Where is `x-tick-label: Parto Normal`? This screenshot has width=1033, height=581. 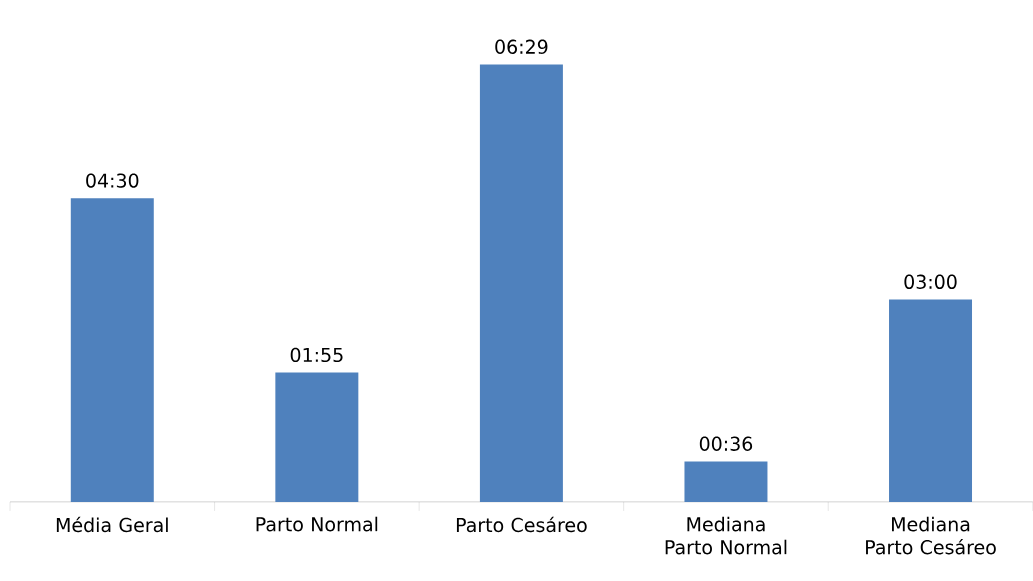 x-tick-label: Parto Normal is located at coordinates (317, 524).